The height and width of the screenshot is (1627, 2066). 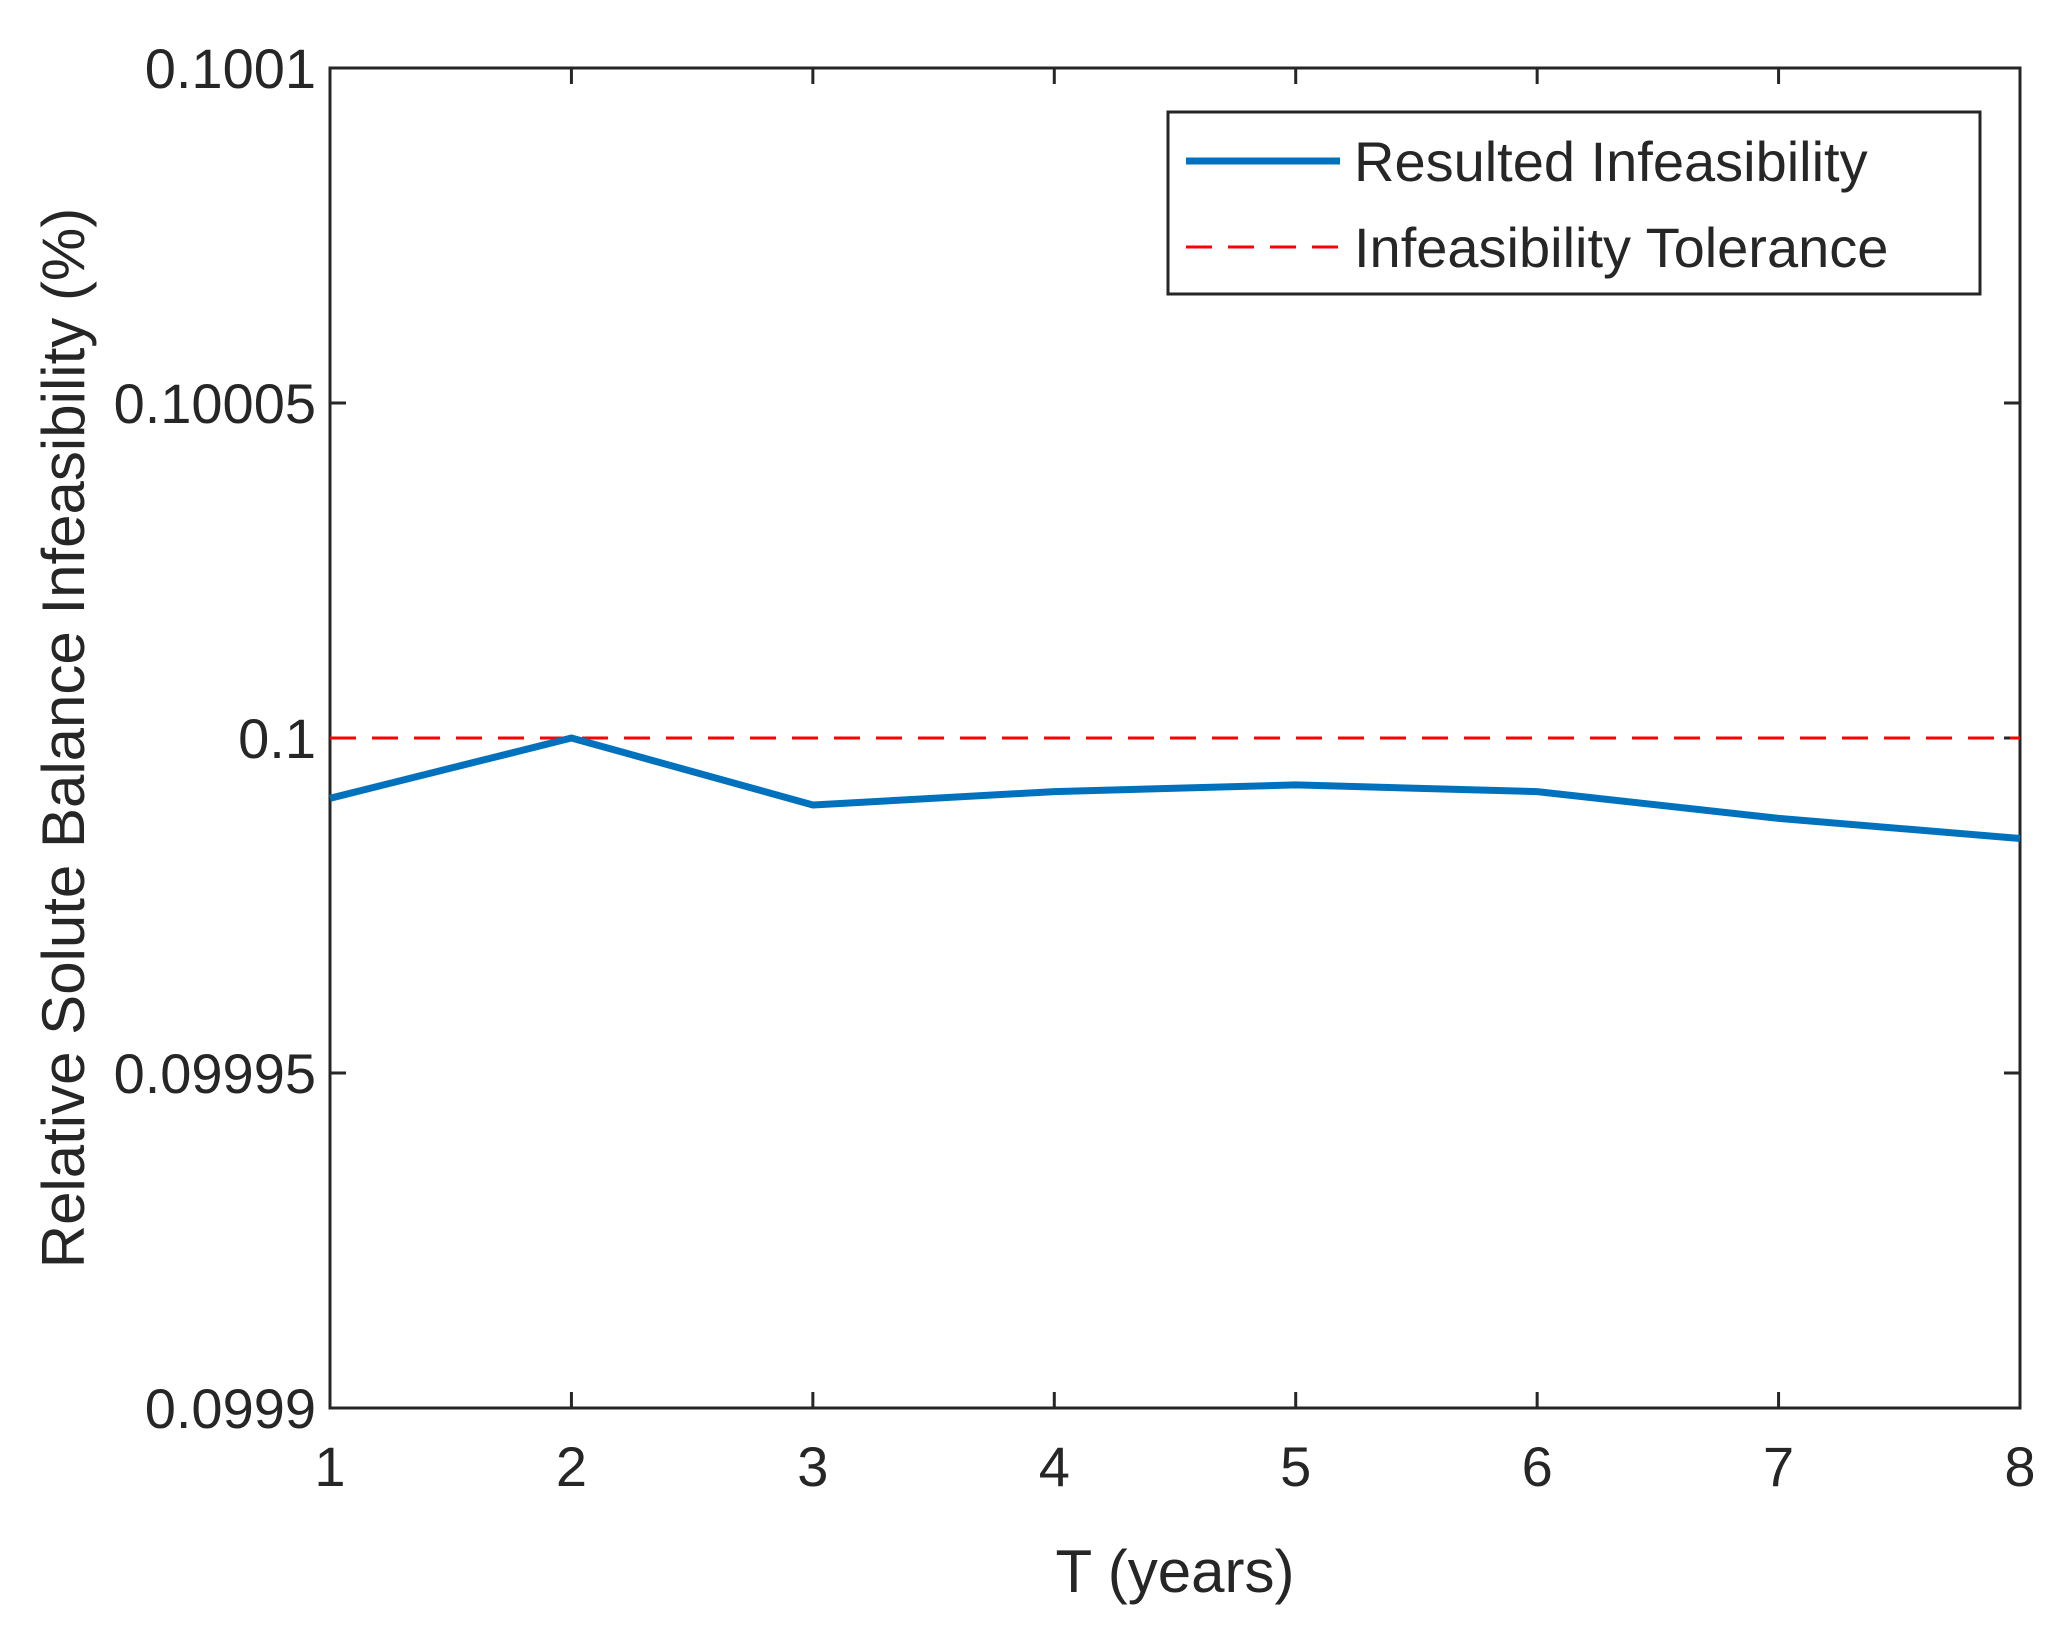 I want to click on series-layer, so click(x=1175, y=788).